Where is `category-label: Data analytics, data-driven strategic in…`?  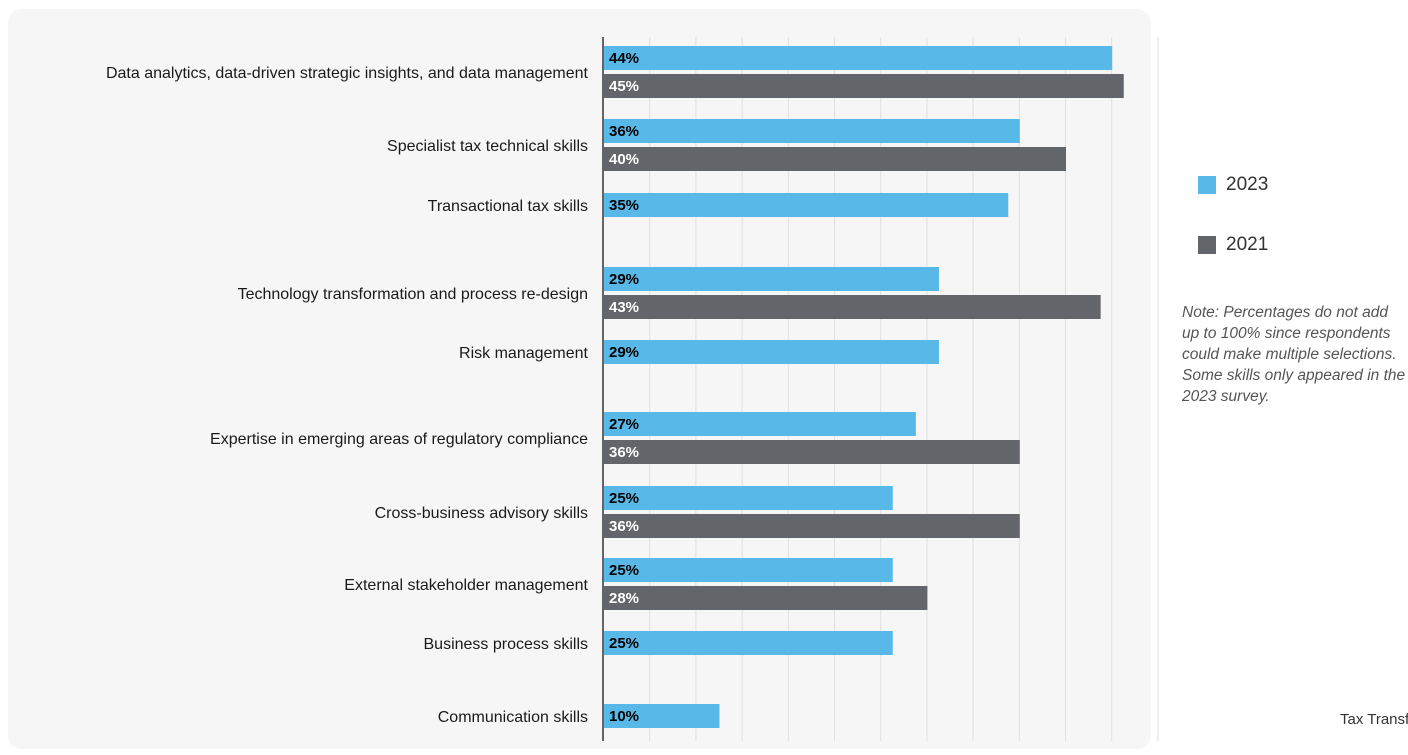 category-label: Data analytics, data-driven strategic in… is located at coordinates (347, 73).